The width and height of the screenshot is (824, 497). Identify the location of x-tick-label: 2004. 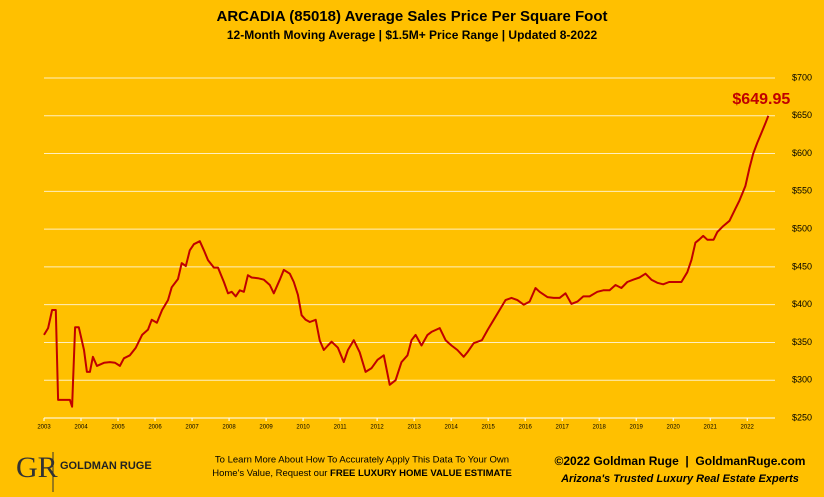
(81, 428).